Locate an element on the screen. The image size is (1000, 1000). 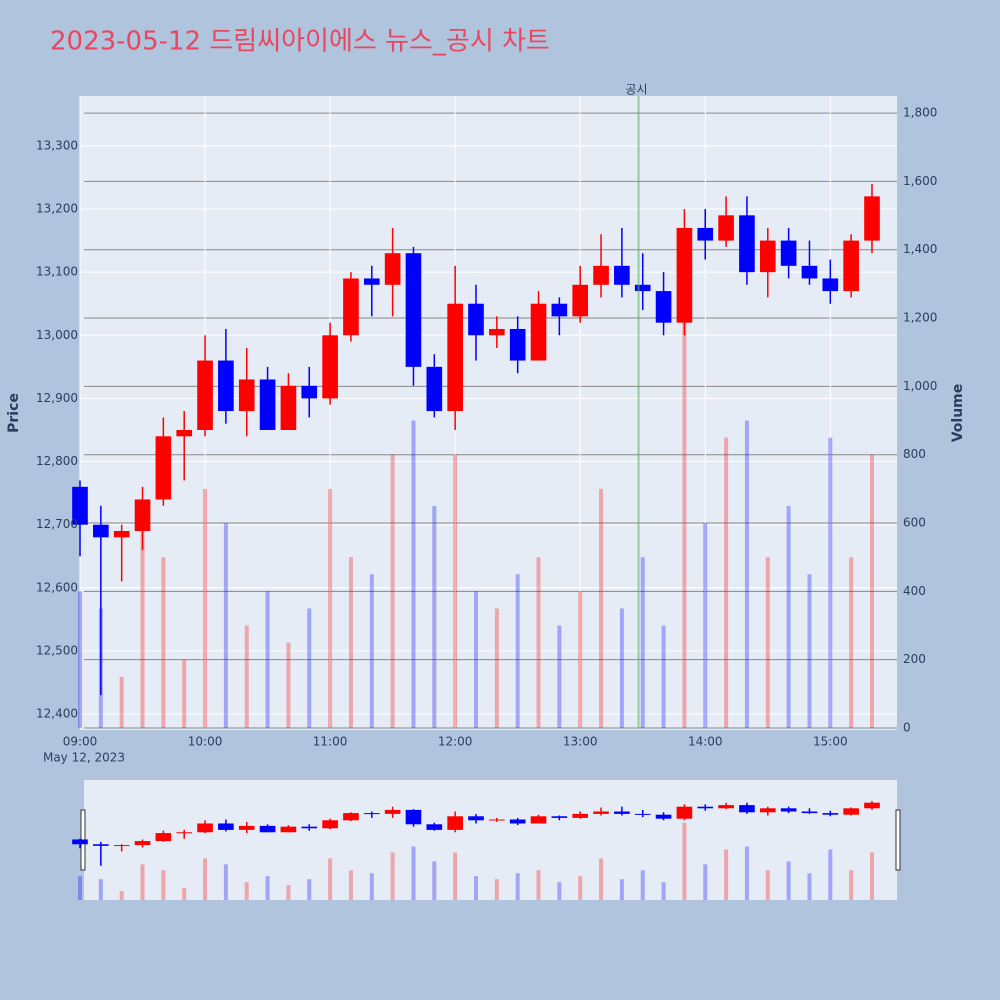
range-slider is located at coordinates (490, 840).